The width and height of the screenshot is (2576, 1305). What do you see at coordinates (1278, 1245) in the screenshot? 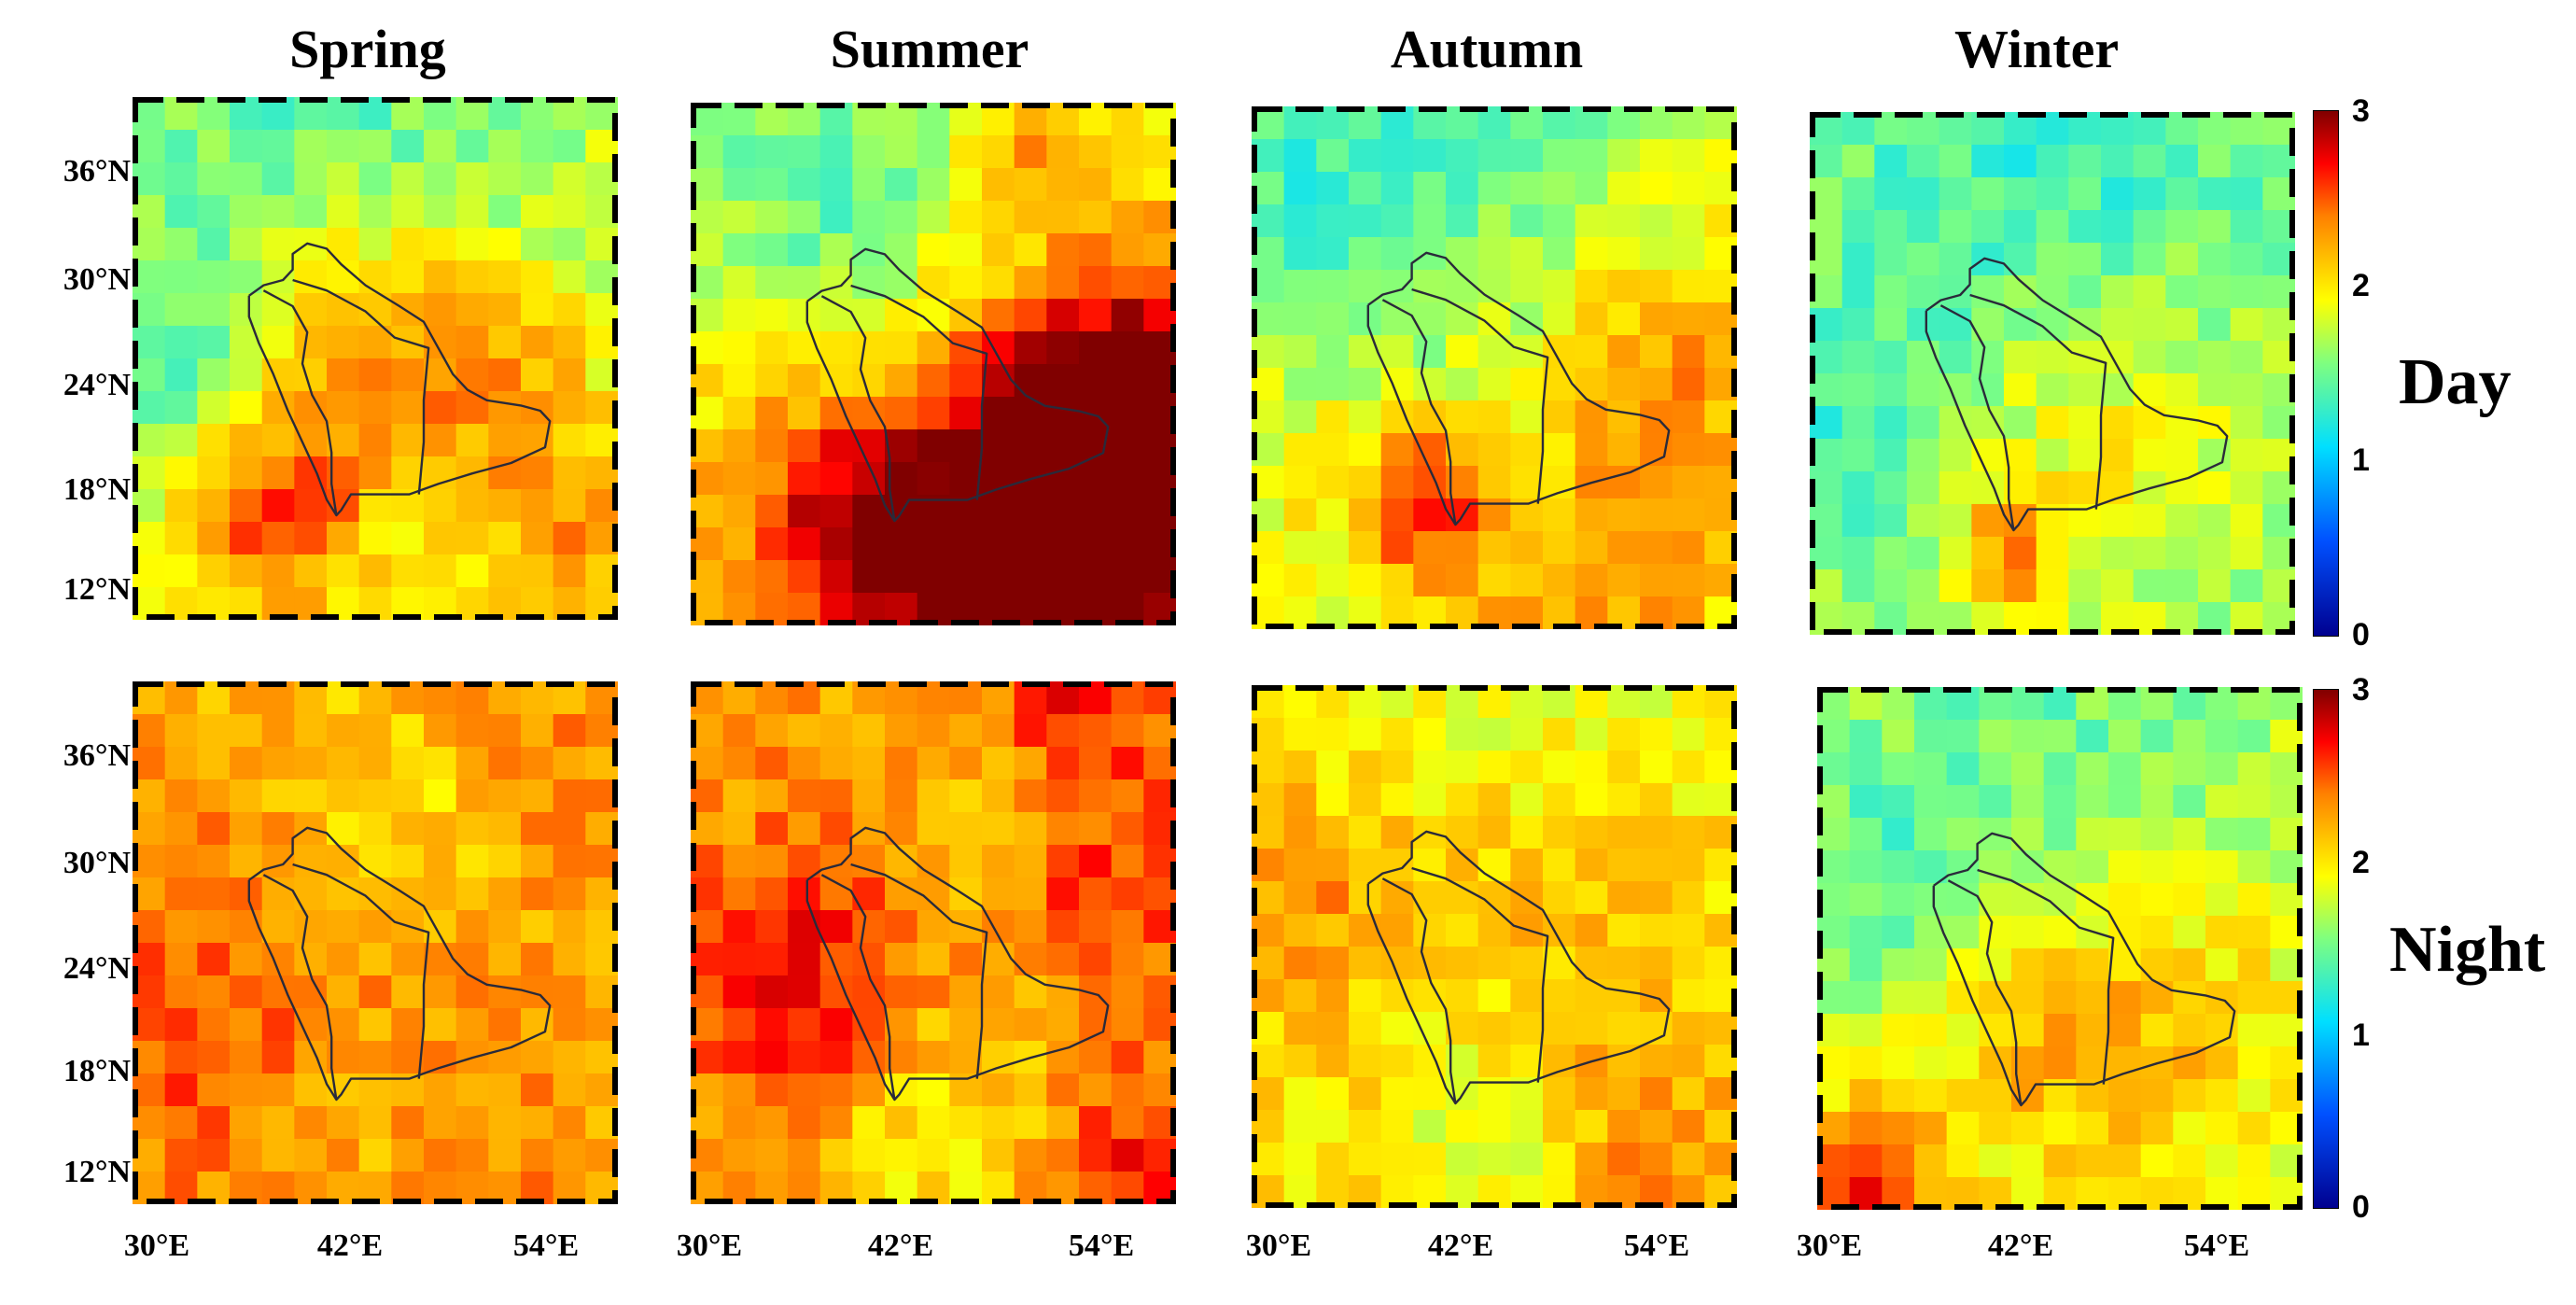
I see `lon-label-30e-autumn: 30°E` at bounding box center [1278, 1245].